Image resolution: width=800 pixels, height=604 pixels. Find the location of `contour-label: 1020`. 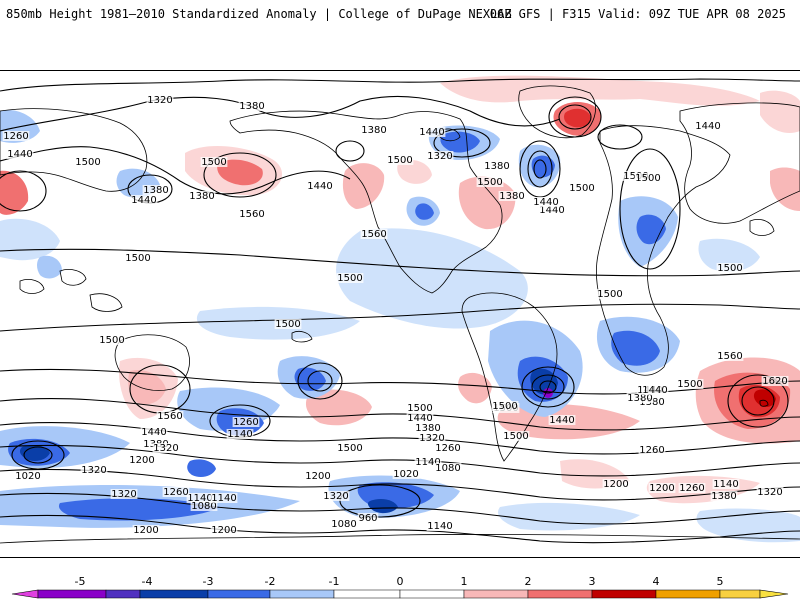

contour-label: 1020 is located at coordinates (405, 474).